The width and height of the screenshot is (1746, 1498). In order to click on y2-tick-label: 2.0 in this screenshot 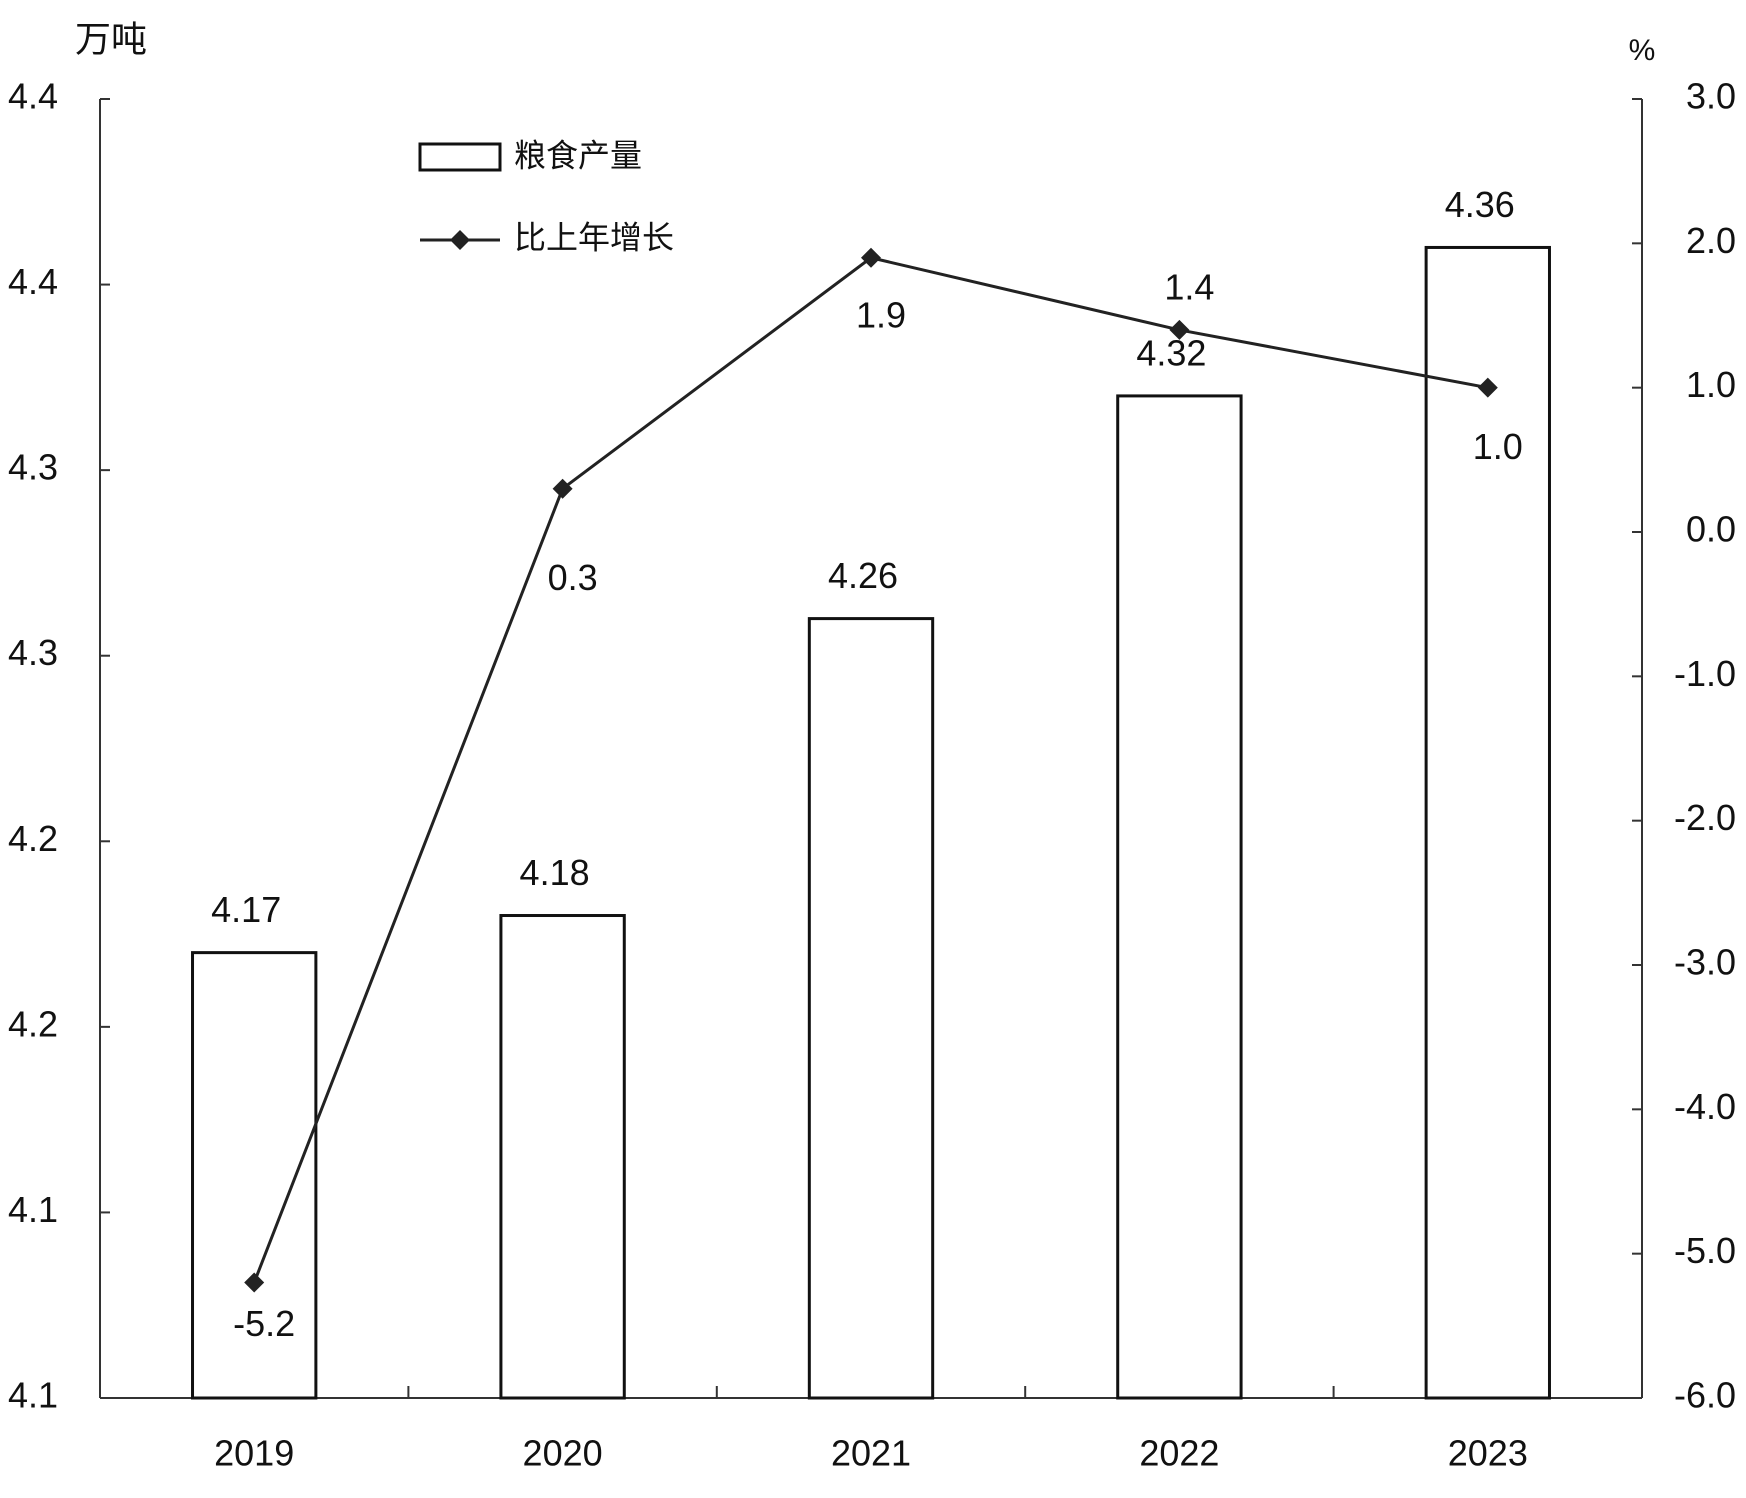, I will do `click(1711, 240)`.